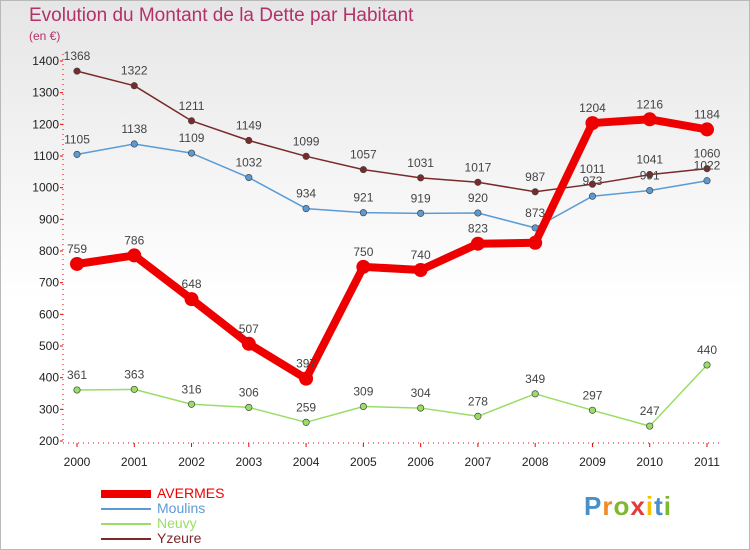  I want to click on data-label-neuvy: 304, so click(421, 393).